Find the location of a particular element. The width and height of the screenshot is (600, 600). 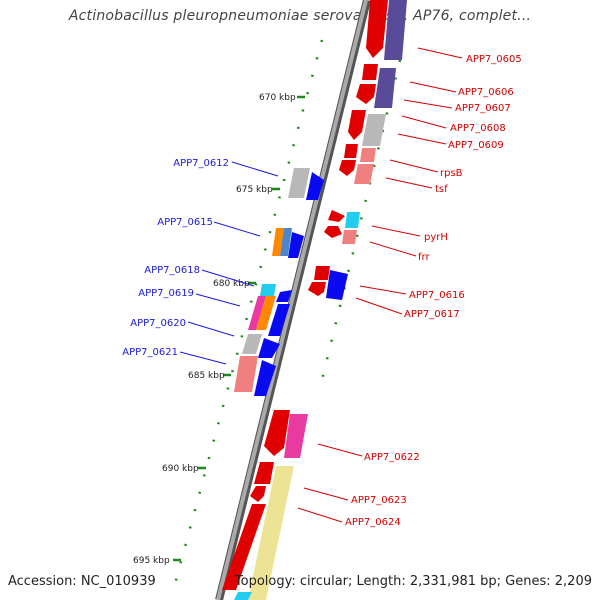

gene-label-app7-0612: APP7_0612 is located at coordinates (201, 163).